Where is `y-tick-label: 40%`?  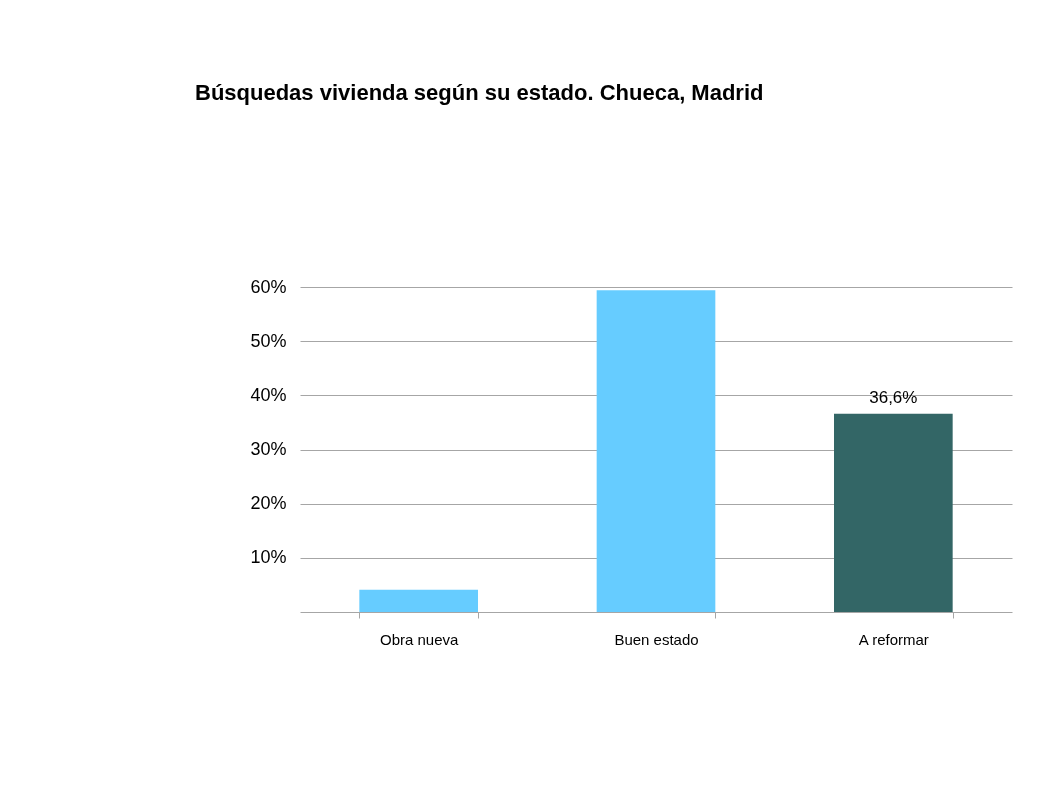
y-tick-label: 40% is located at coordinates (268, 394).